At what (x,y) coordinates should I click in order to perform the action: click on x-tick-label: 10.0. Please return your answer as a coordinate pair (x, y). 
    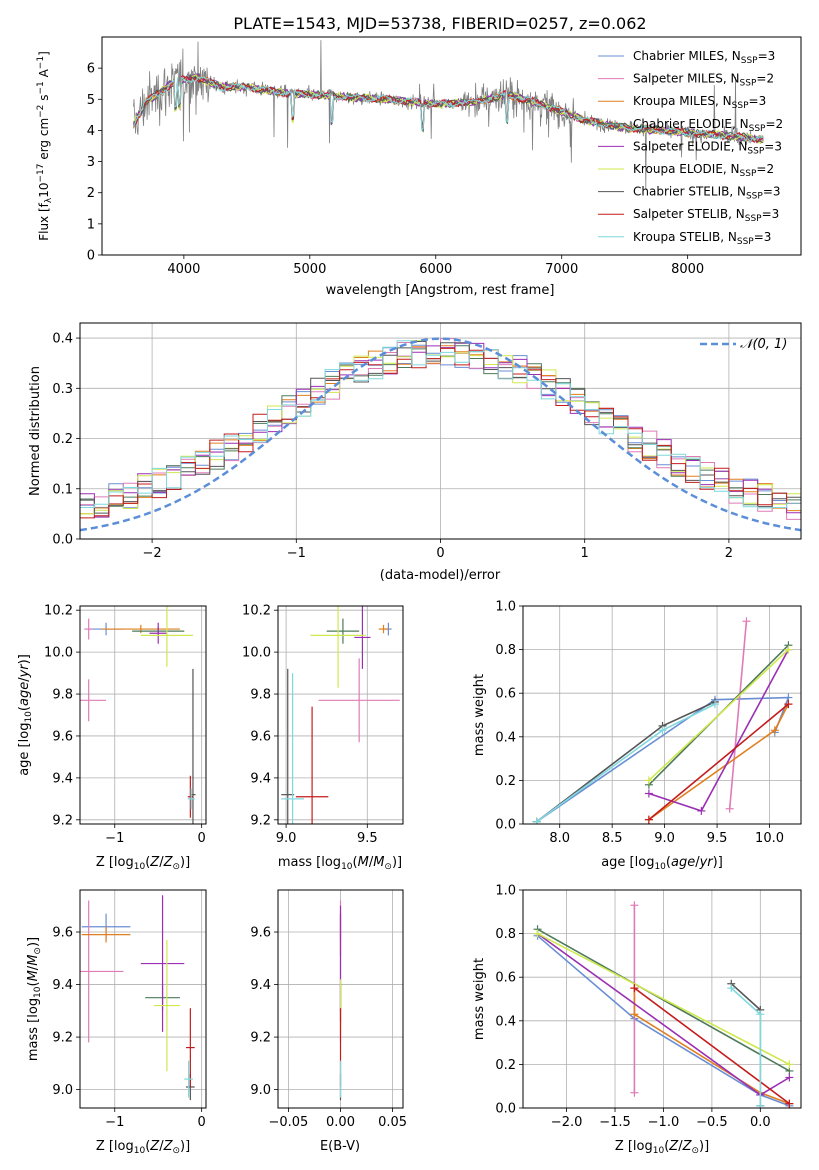
    Looking at the image, I should click on (769, 838).